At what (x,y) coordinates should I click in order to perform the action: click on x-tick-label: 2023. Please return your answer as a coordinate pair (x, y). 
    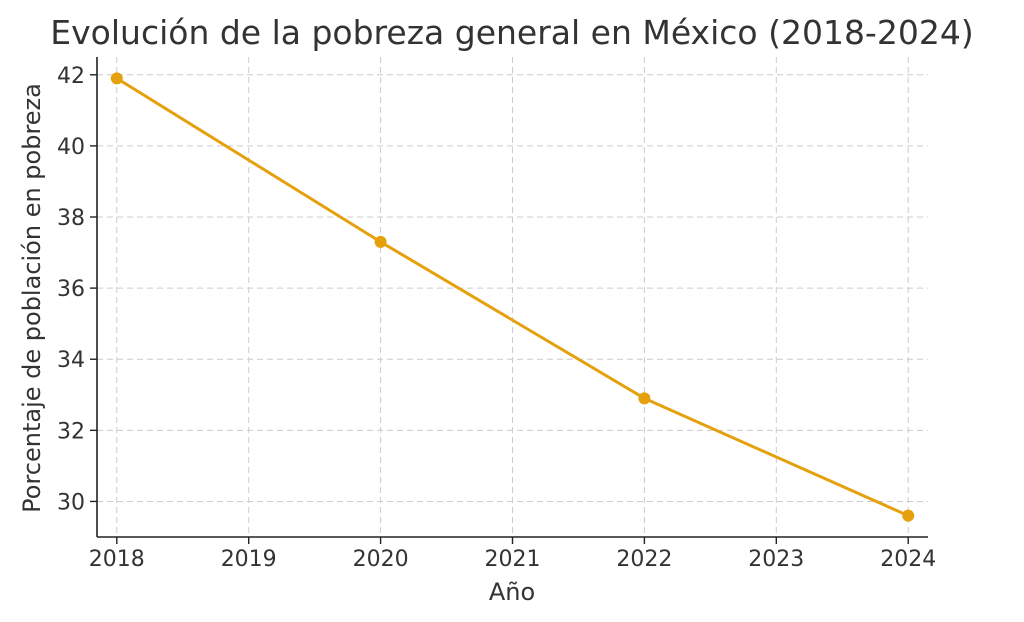
    Looking at the image, I should click on (776, 559).